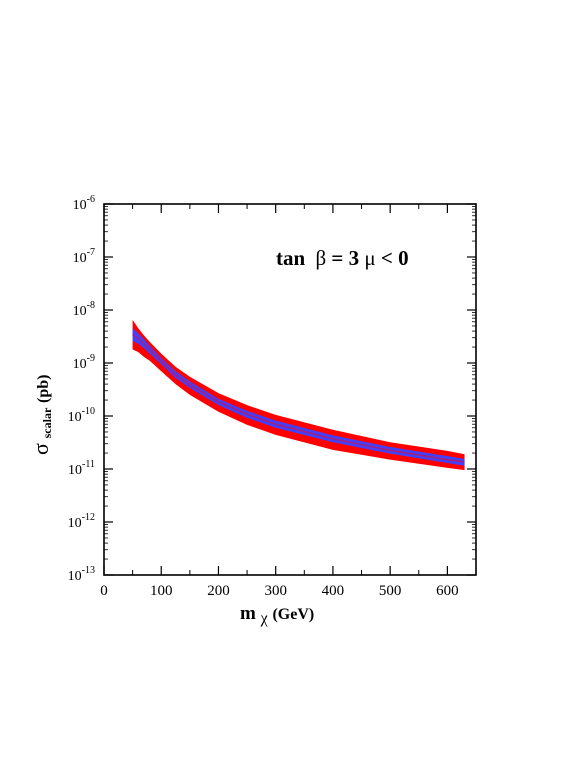 The image size is (571, 761). Describe the element at coordinates (47, 422) in the screenshot. I see `y-axis-title-sub: scalar` at that location.